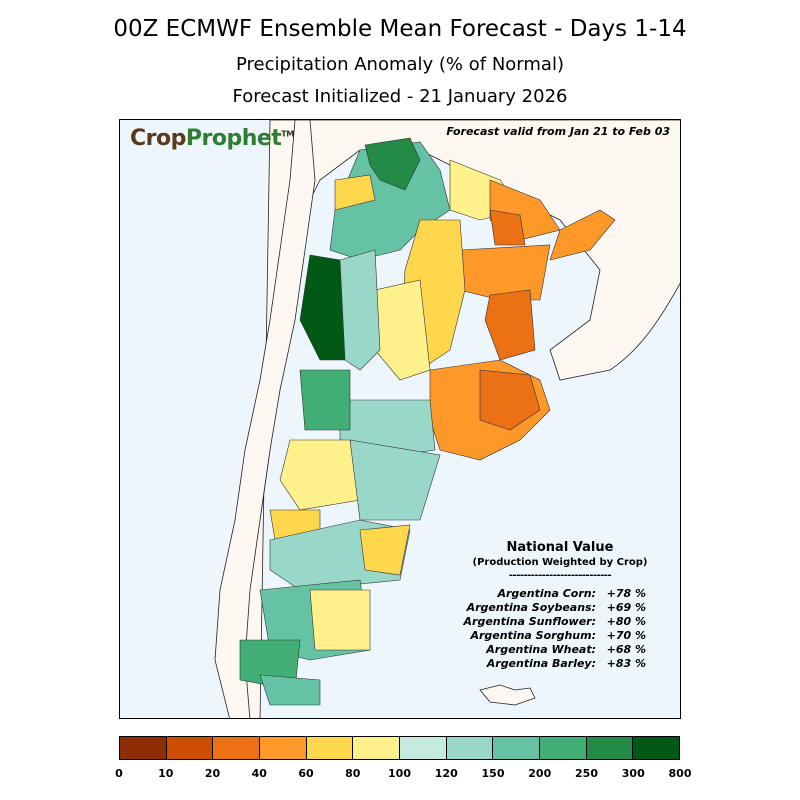 The image size is (800, 800). What do you see at coordinates (355, 192) in the screenshot?
I see `region-nw-yellow` at bounding box center [355, 192].